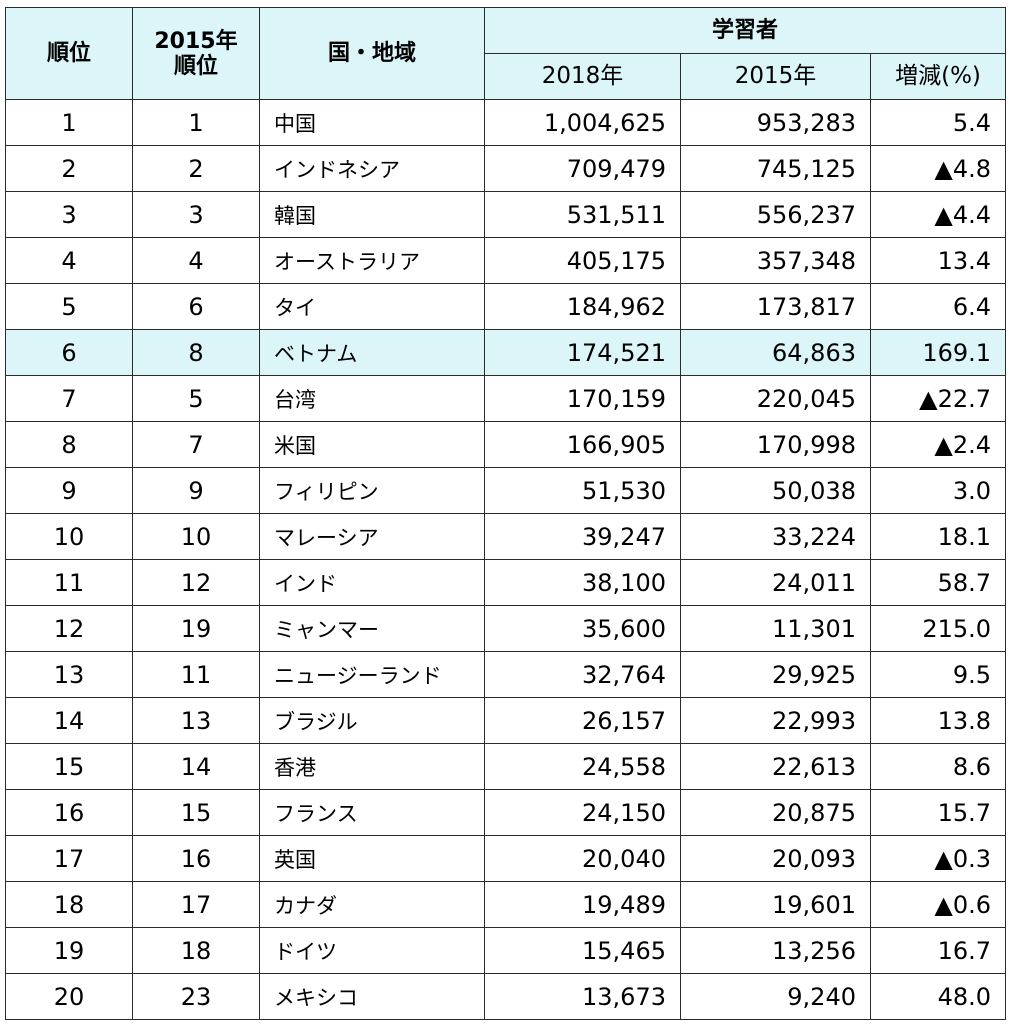  I want to click on cell-learners-2015: 357,348, so click(775, 260).